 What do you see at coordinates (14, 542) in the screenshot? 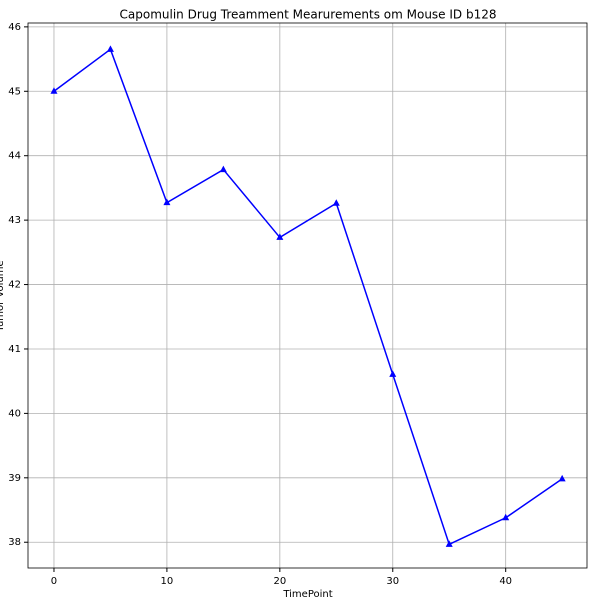
I see `y-tick-label: 38` at bounding box center [14, 542].